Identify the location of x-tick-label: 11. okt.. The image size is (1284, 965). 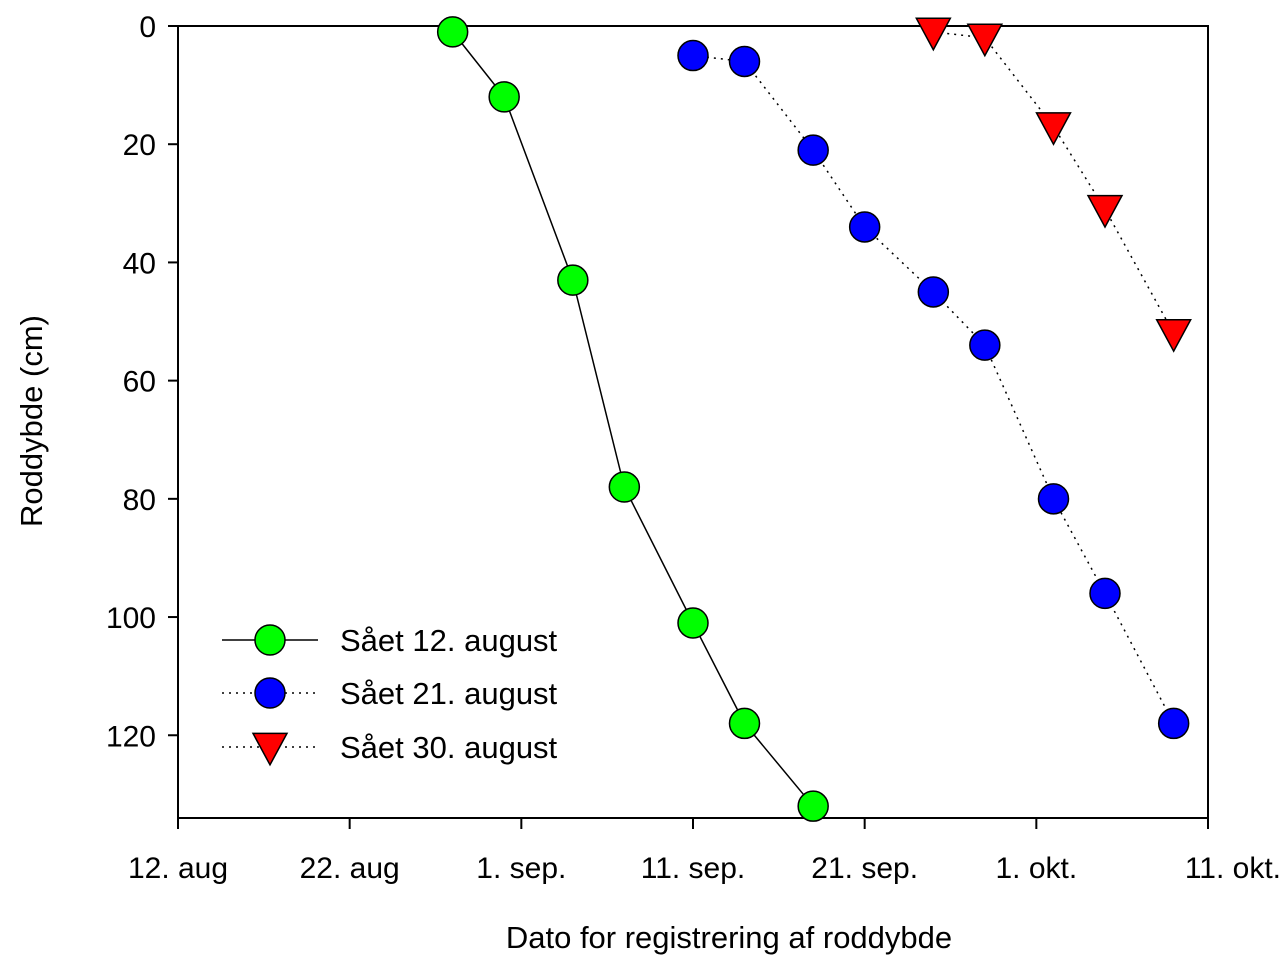
(1233, 868).